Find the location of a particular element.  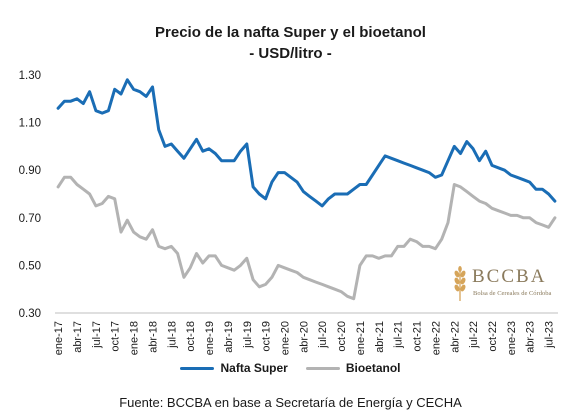

y-tick-label: 0.70 is located at coordinates (30, 219).